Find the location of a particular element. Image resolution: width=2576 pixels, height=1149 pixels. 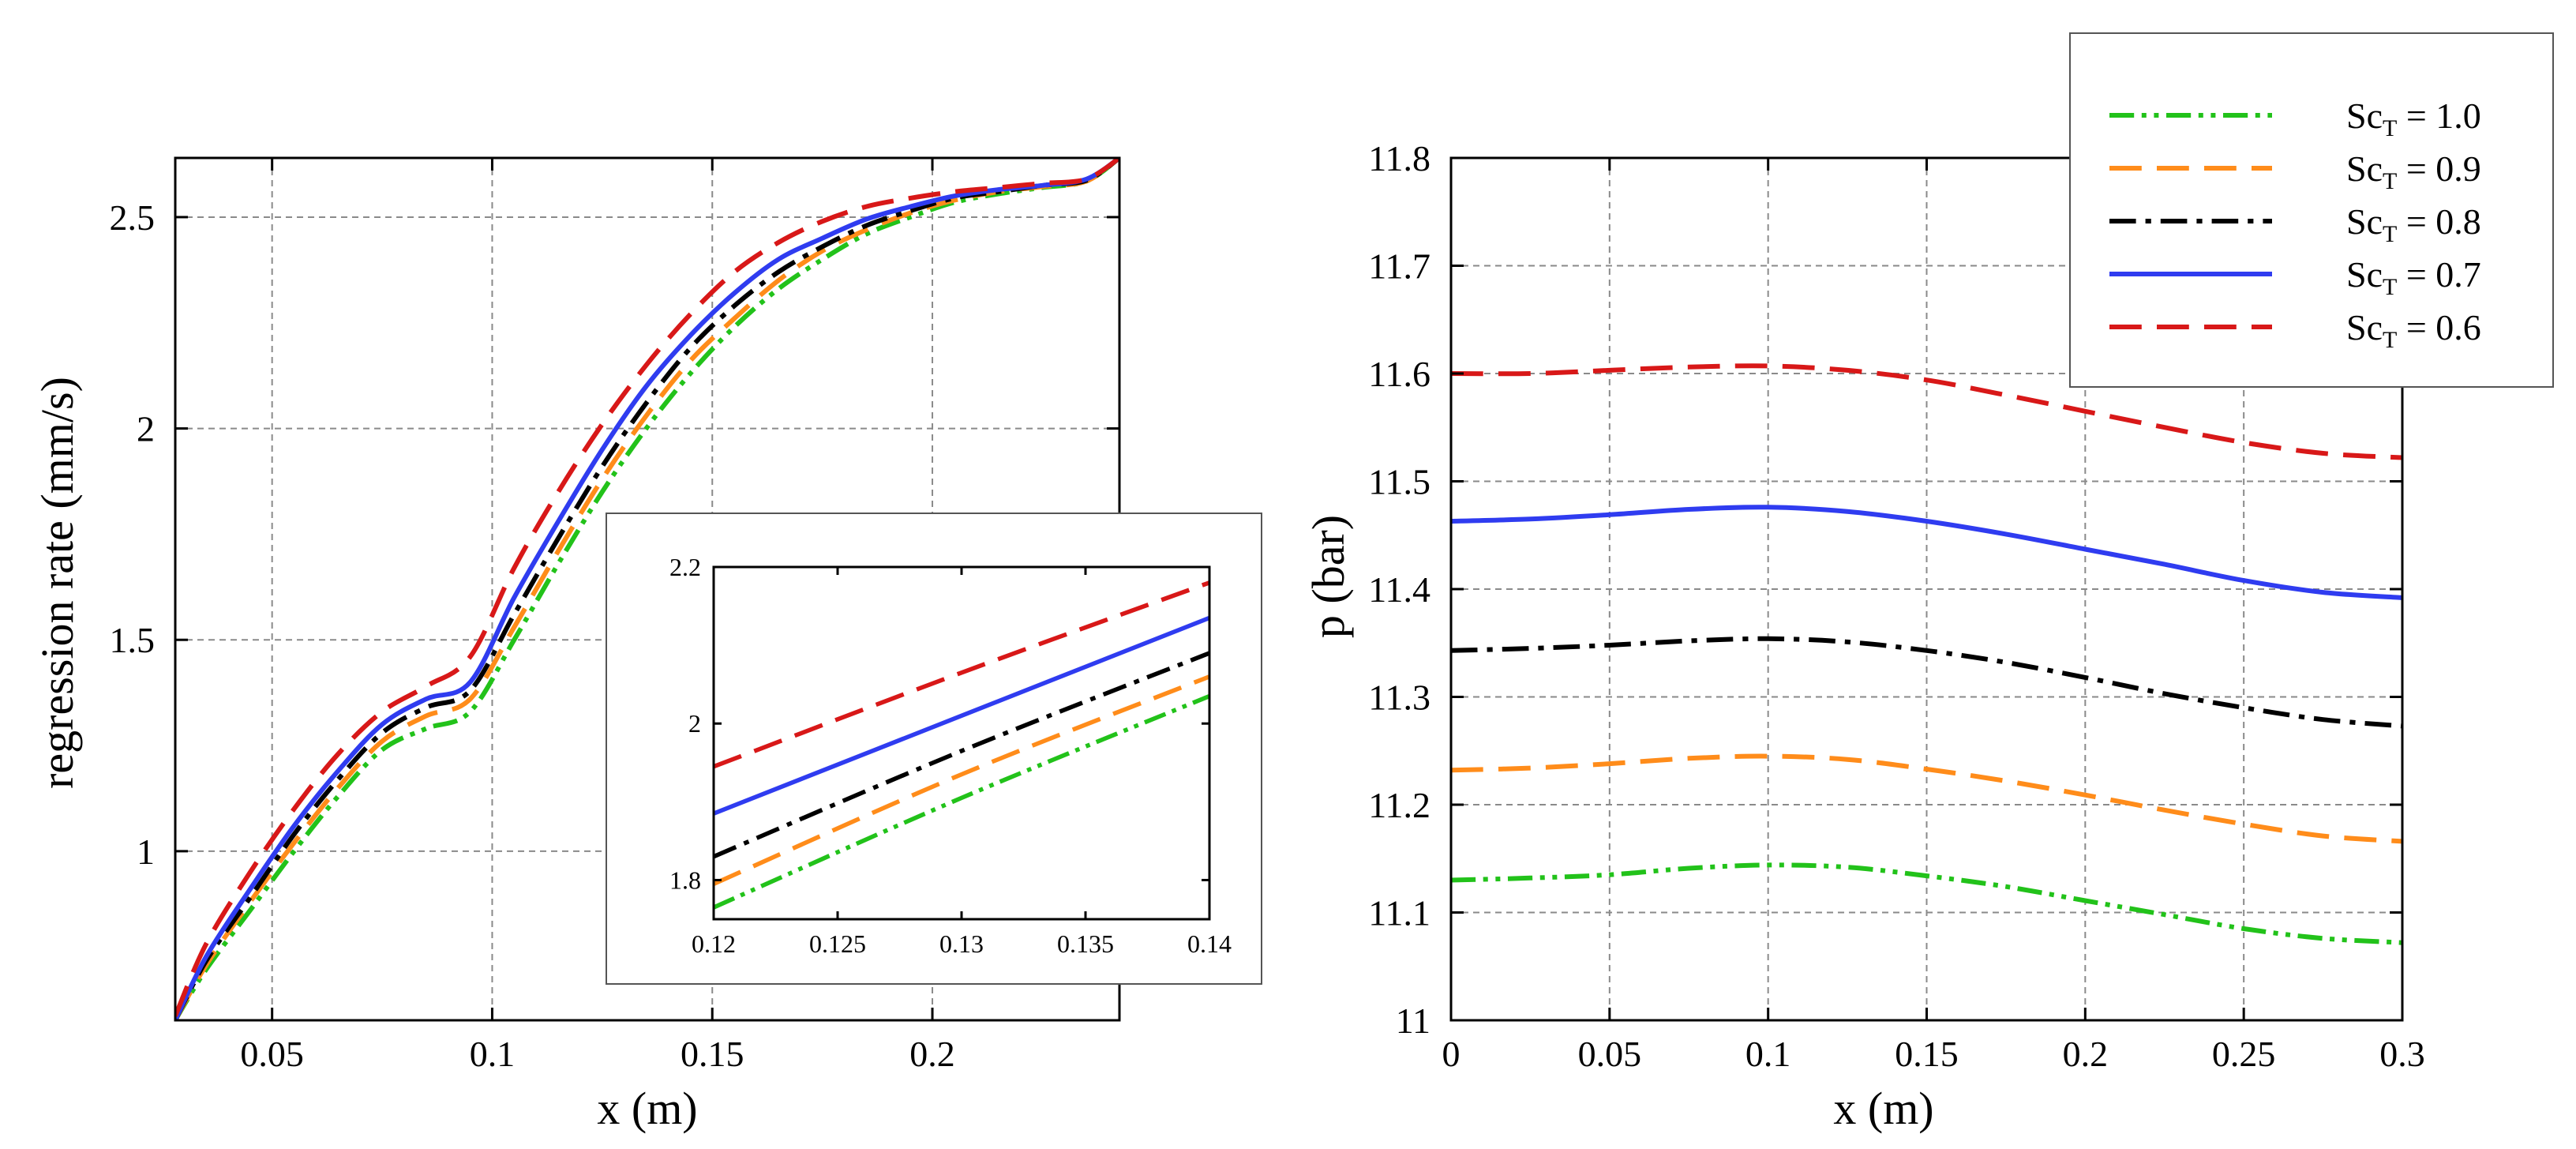

pressure-ytick-label-6: 11.6 is located at coordinates (1399, 374).